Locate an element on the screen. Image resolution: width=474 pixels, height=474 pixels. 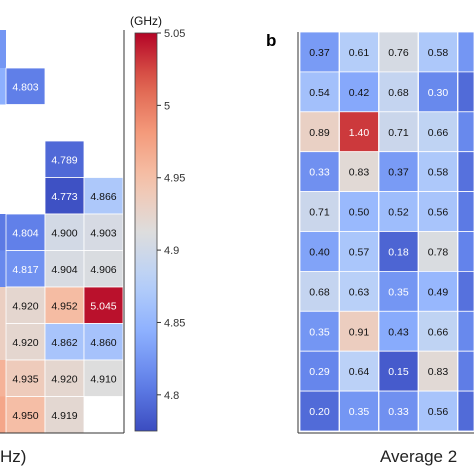
heatmap-b-cell-label: 0.89 is located at coordinates (319, 133).